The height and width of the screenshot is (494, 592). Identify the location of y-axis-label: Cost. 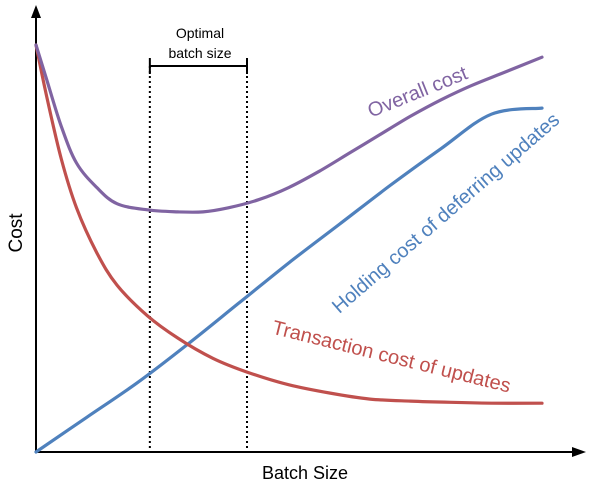
(16, 233).